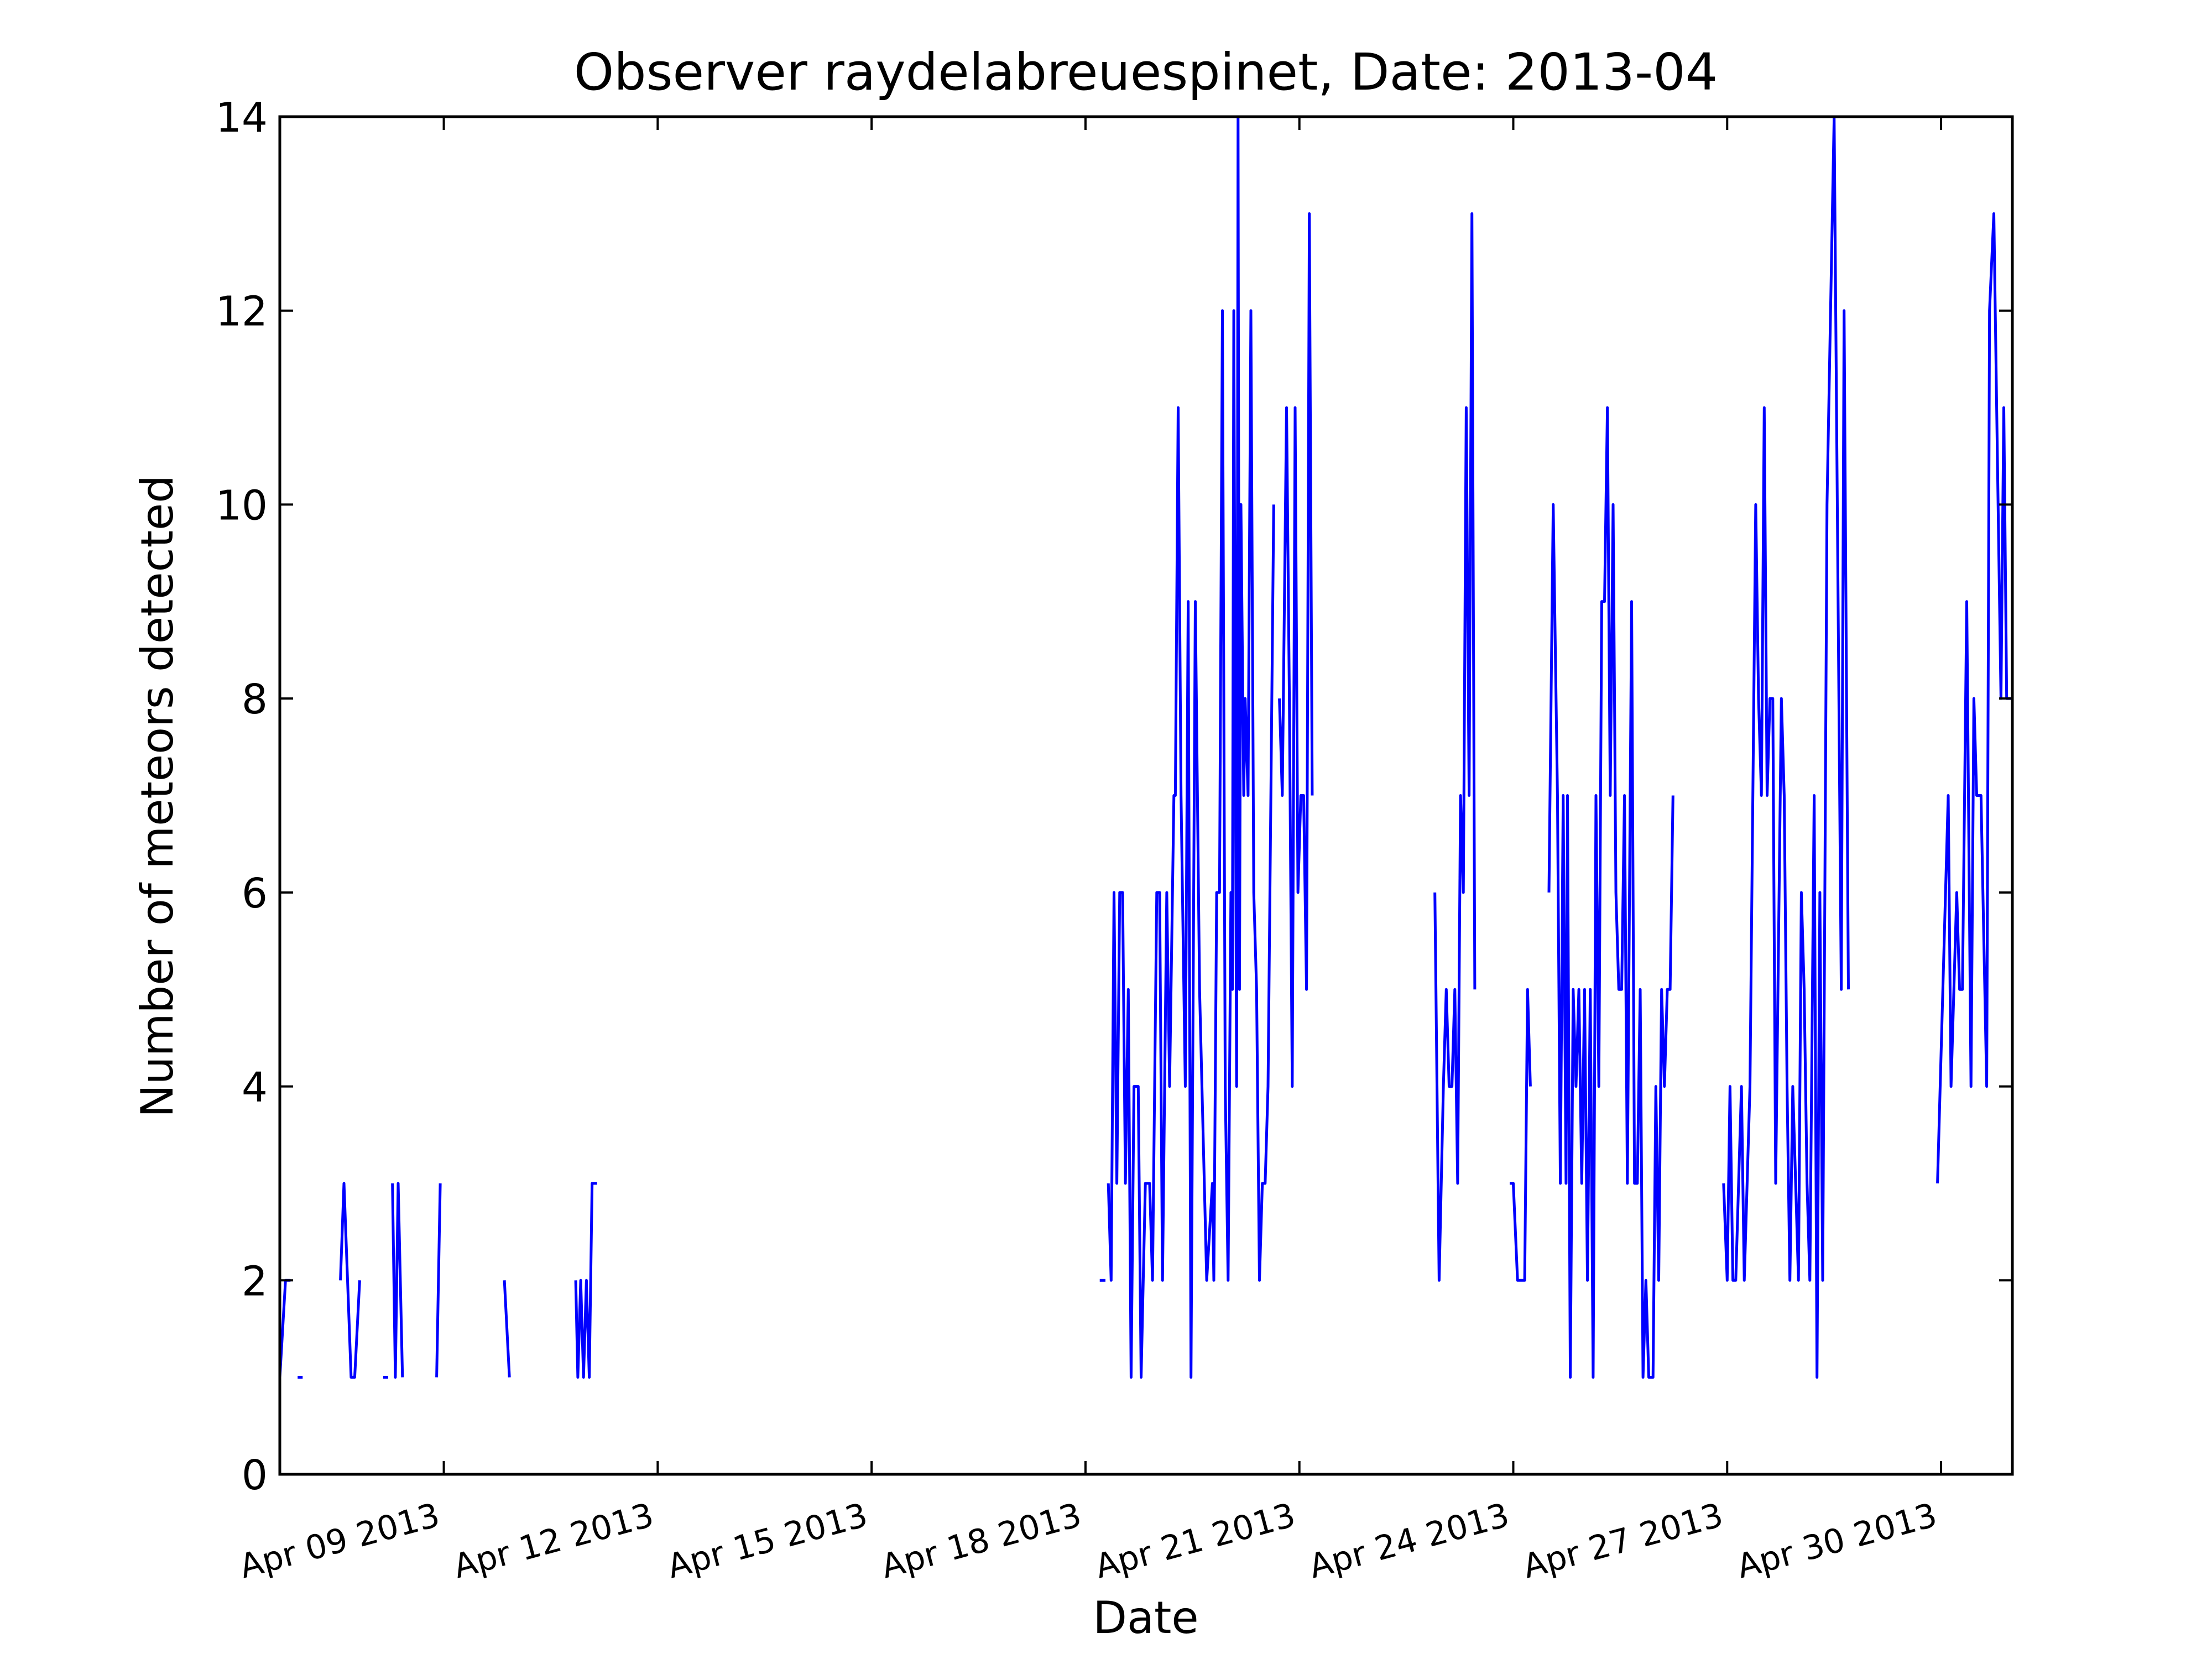  I want to click on y-tick-label: 10, so click(242, 506).